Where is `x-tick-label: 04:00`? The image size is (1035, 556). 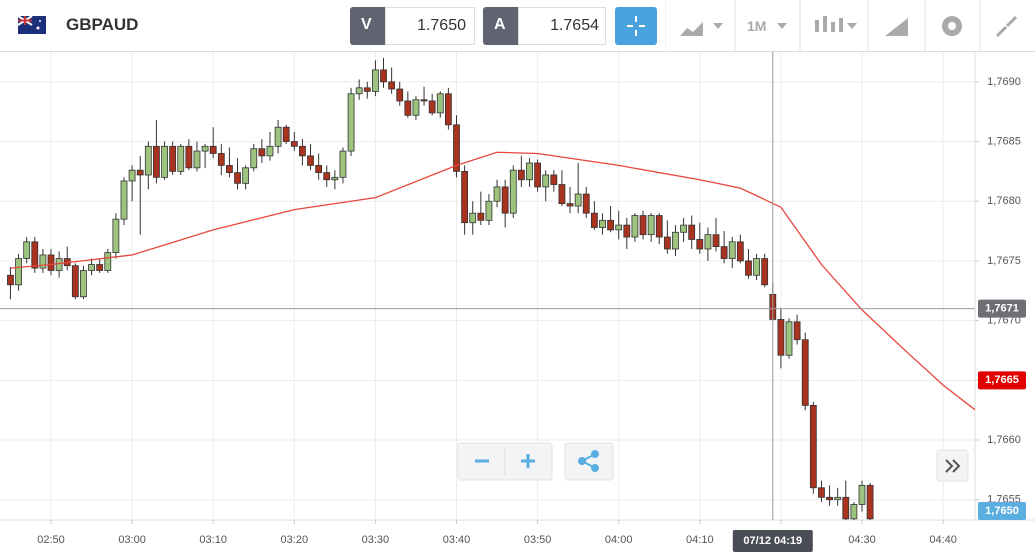
x-tick-label: 04:00 is located at coordinates (619, 540).